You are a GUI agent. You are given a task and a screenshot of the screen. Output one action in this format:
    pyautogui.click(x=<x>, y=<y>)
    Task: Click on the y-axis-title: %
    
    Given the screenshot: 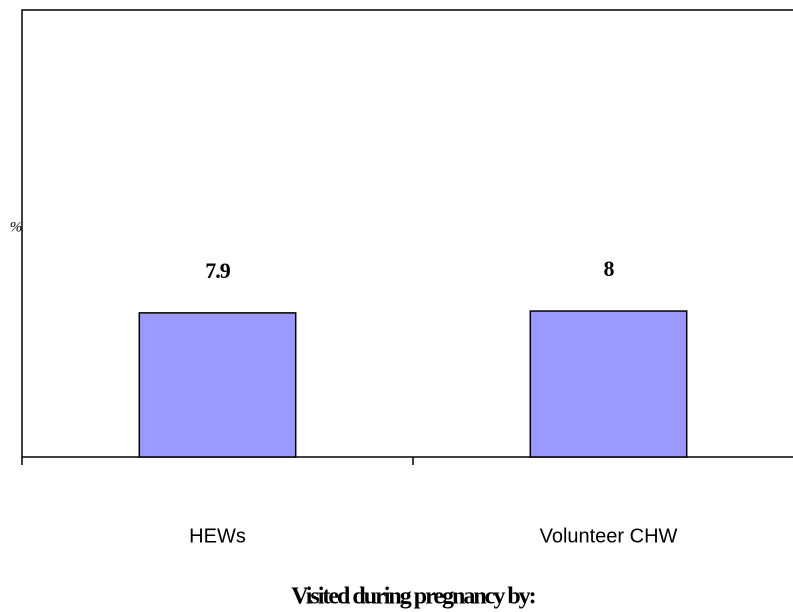 What is the action you would take?
    pyautogui.click(x=16, y=227)
    